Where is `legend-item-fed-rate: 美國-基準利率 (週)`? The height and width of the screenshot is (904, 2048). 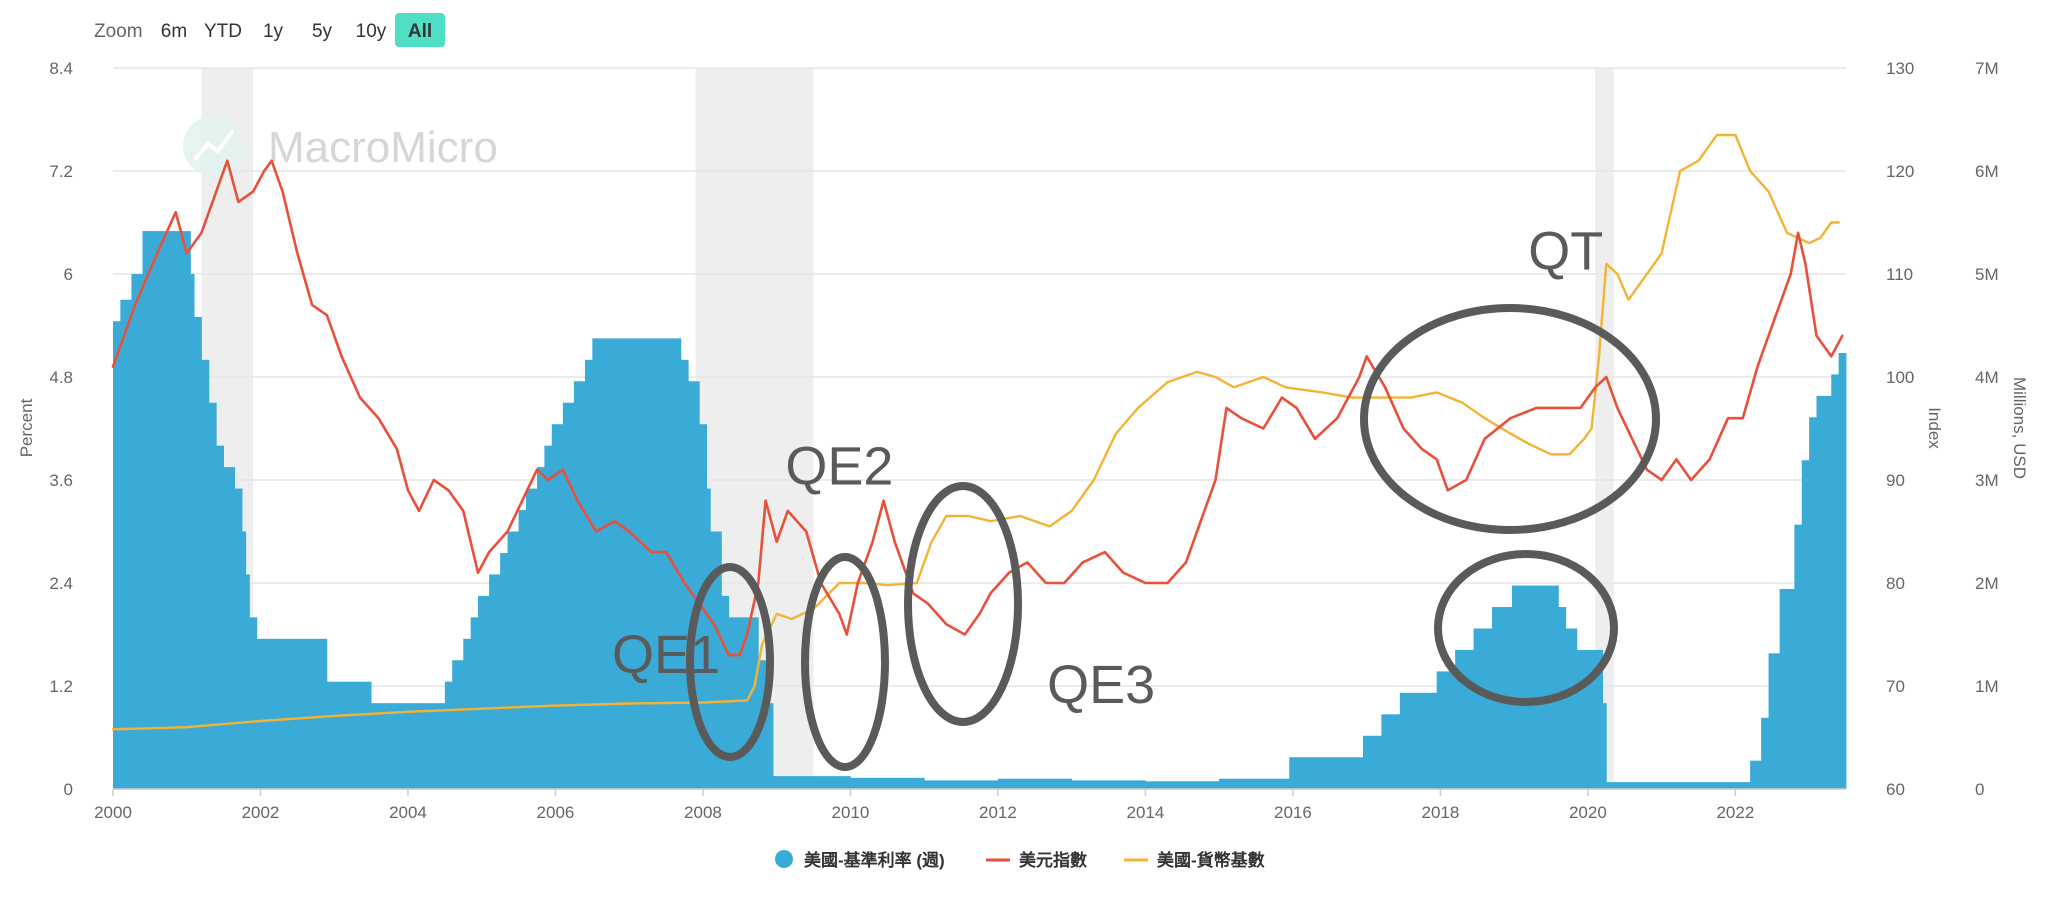
legend-item-fed-rate: 美國-基準利率 (週) is located at coordinates (860, 860).